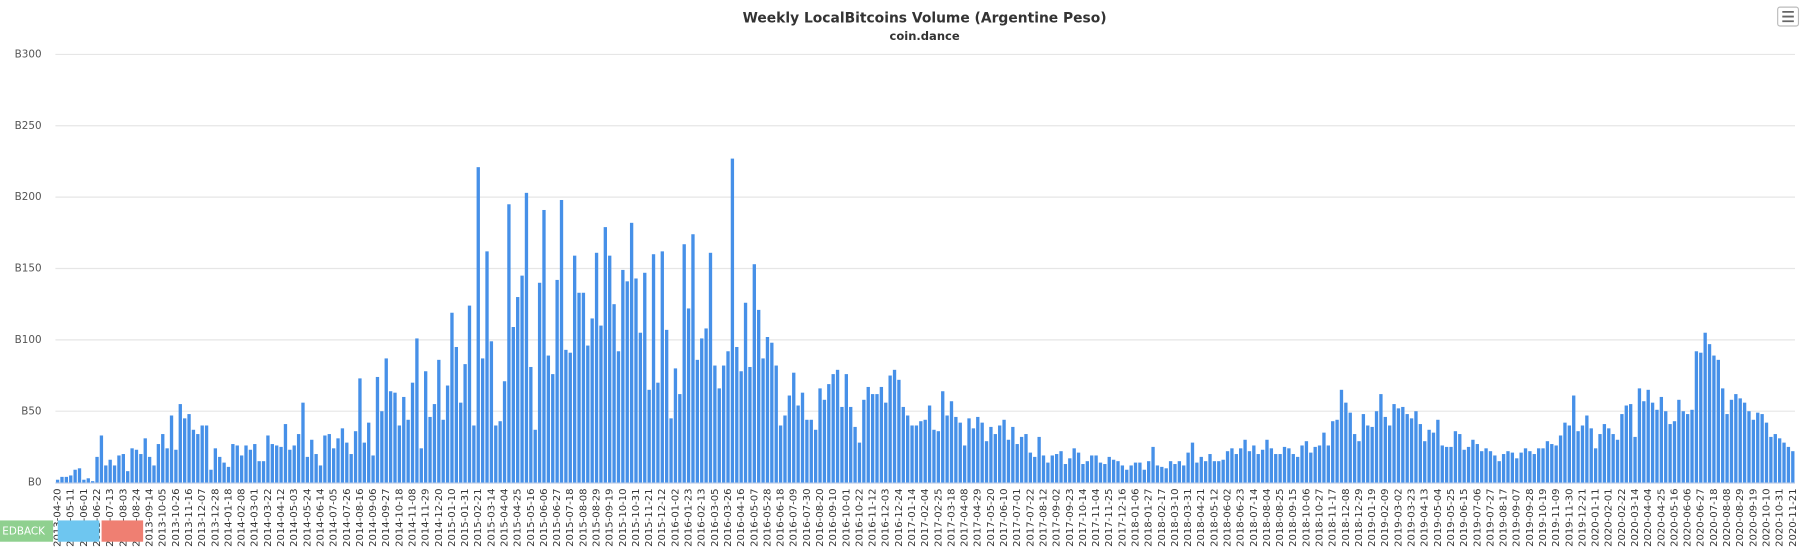  I want to click on x-tick-label: 2019-05-25, so click(1451, 517).